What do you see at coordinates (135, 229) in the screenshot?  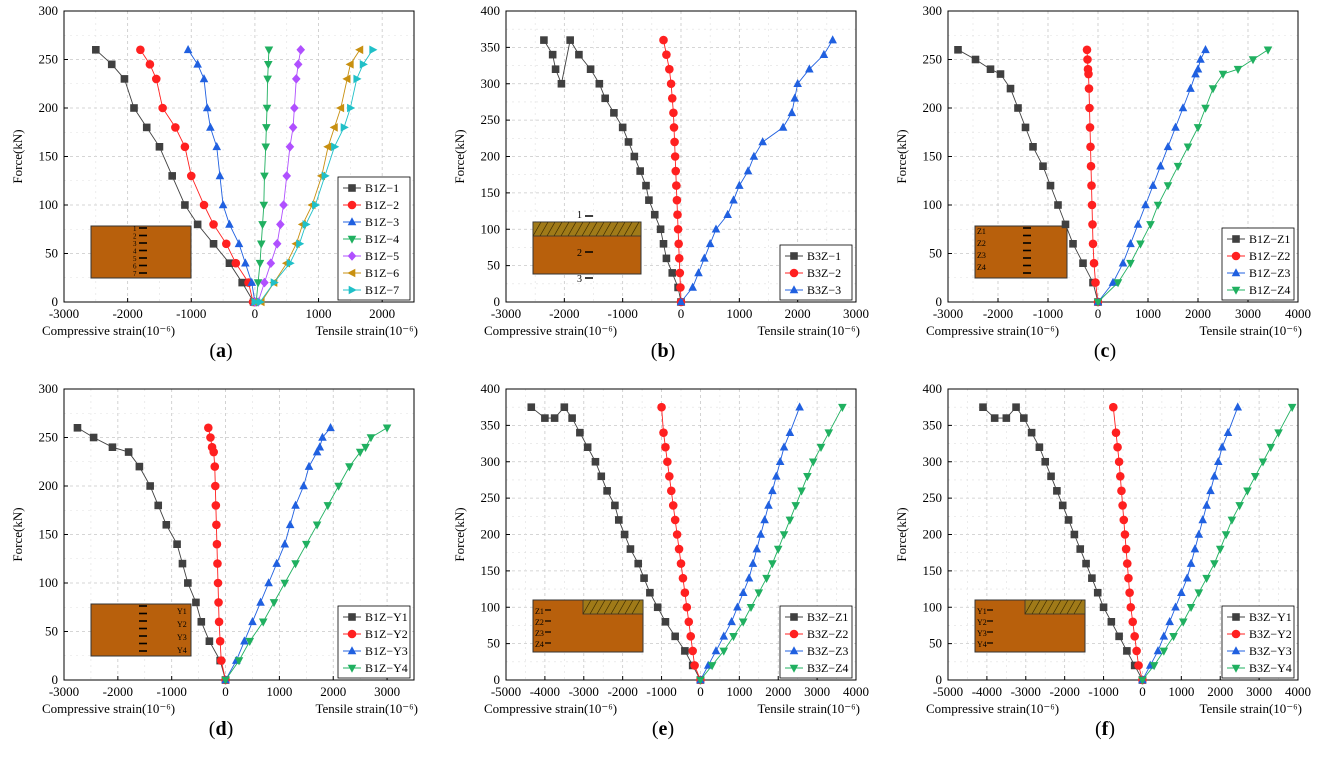 I see `beam-inset-label: 1` at bounding box center [135, 229].